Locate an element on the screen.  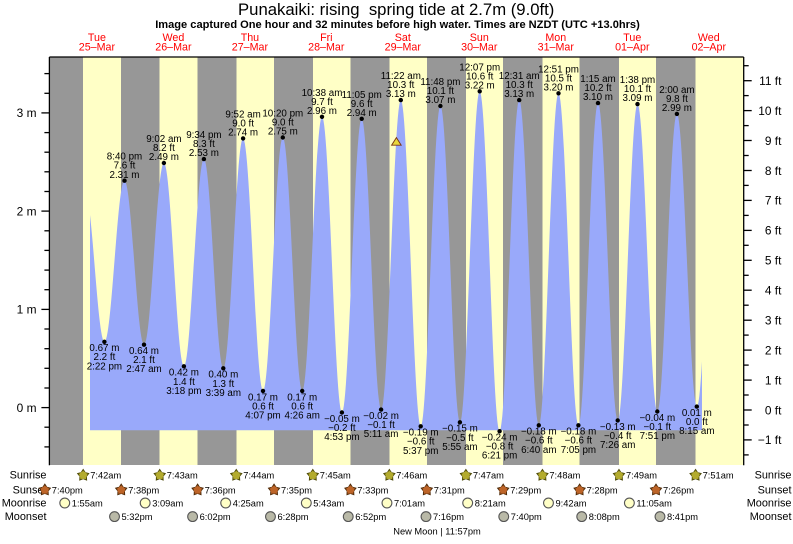
svg-text: 9:02 am is located at coordinates (163, 139).